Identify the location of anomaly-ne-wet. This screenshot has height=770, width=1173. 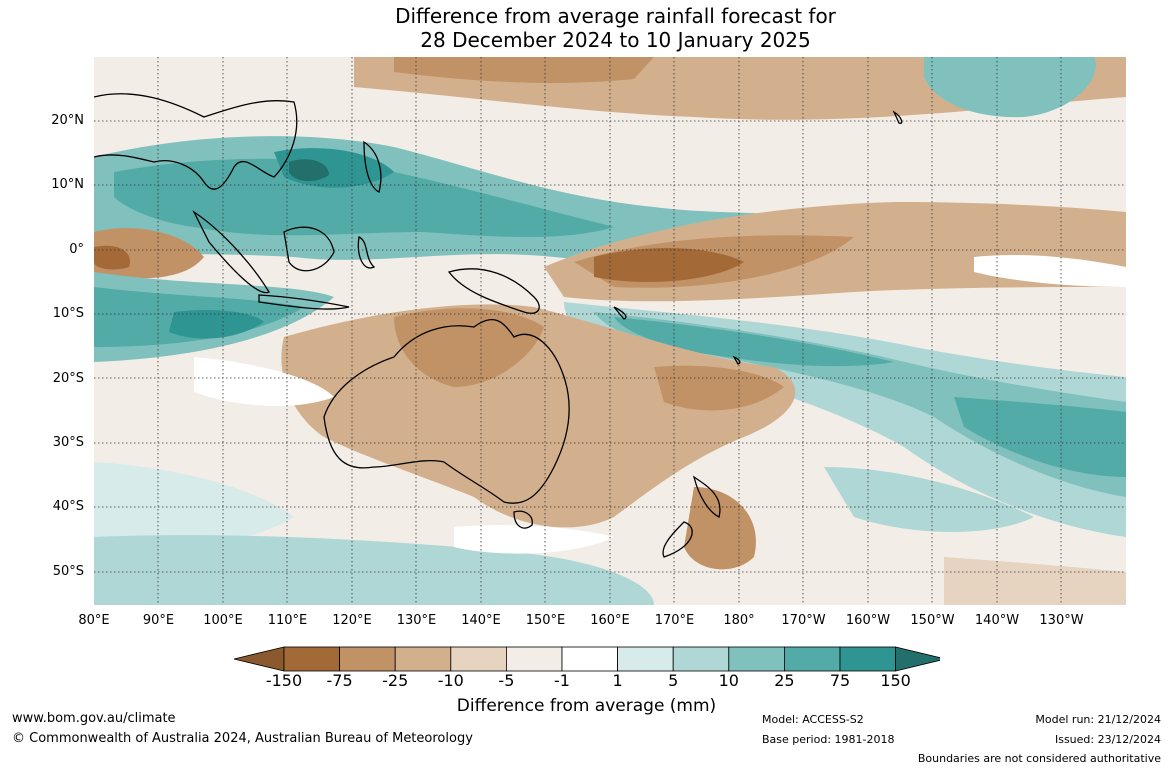
(1010, 87).